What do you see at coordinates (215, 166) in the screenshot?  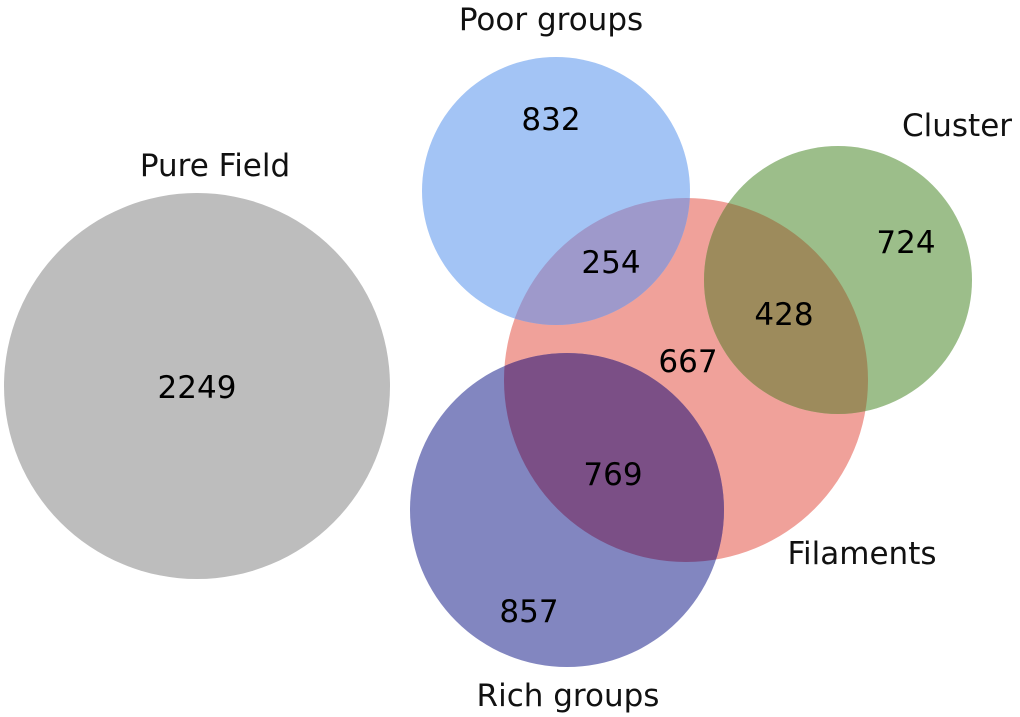 I see `pure-field-label: Pure Field` at bounding box center [215, 166].